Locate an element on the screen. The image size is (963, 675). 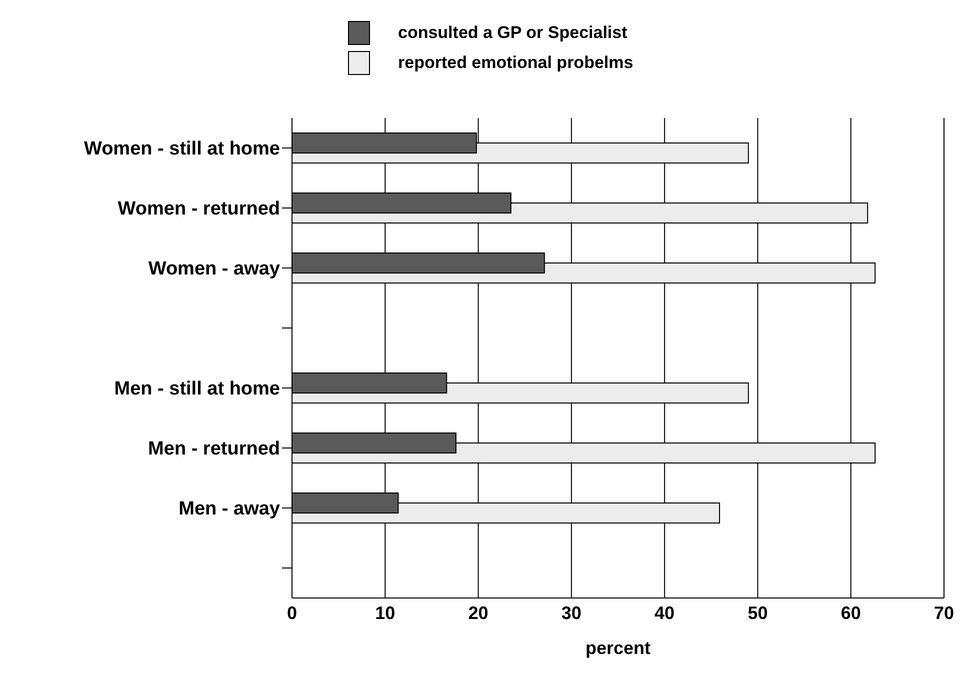
y-tick-label: Men - still at home is located at coordinates (197, 389).